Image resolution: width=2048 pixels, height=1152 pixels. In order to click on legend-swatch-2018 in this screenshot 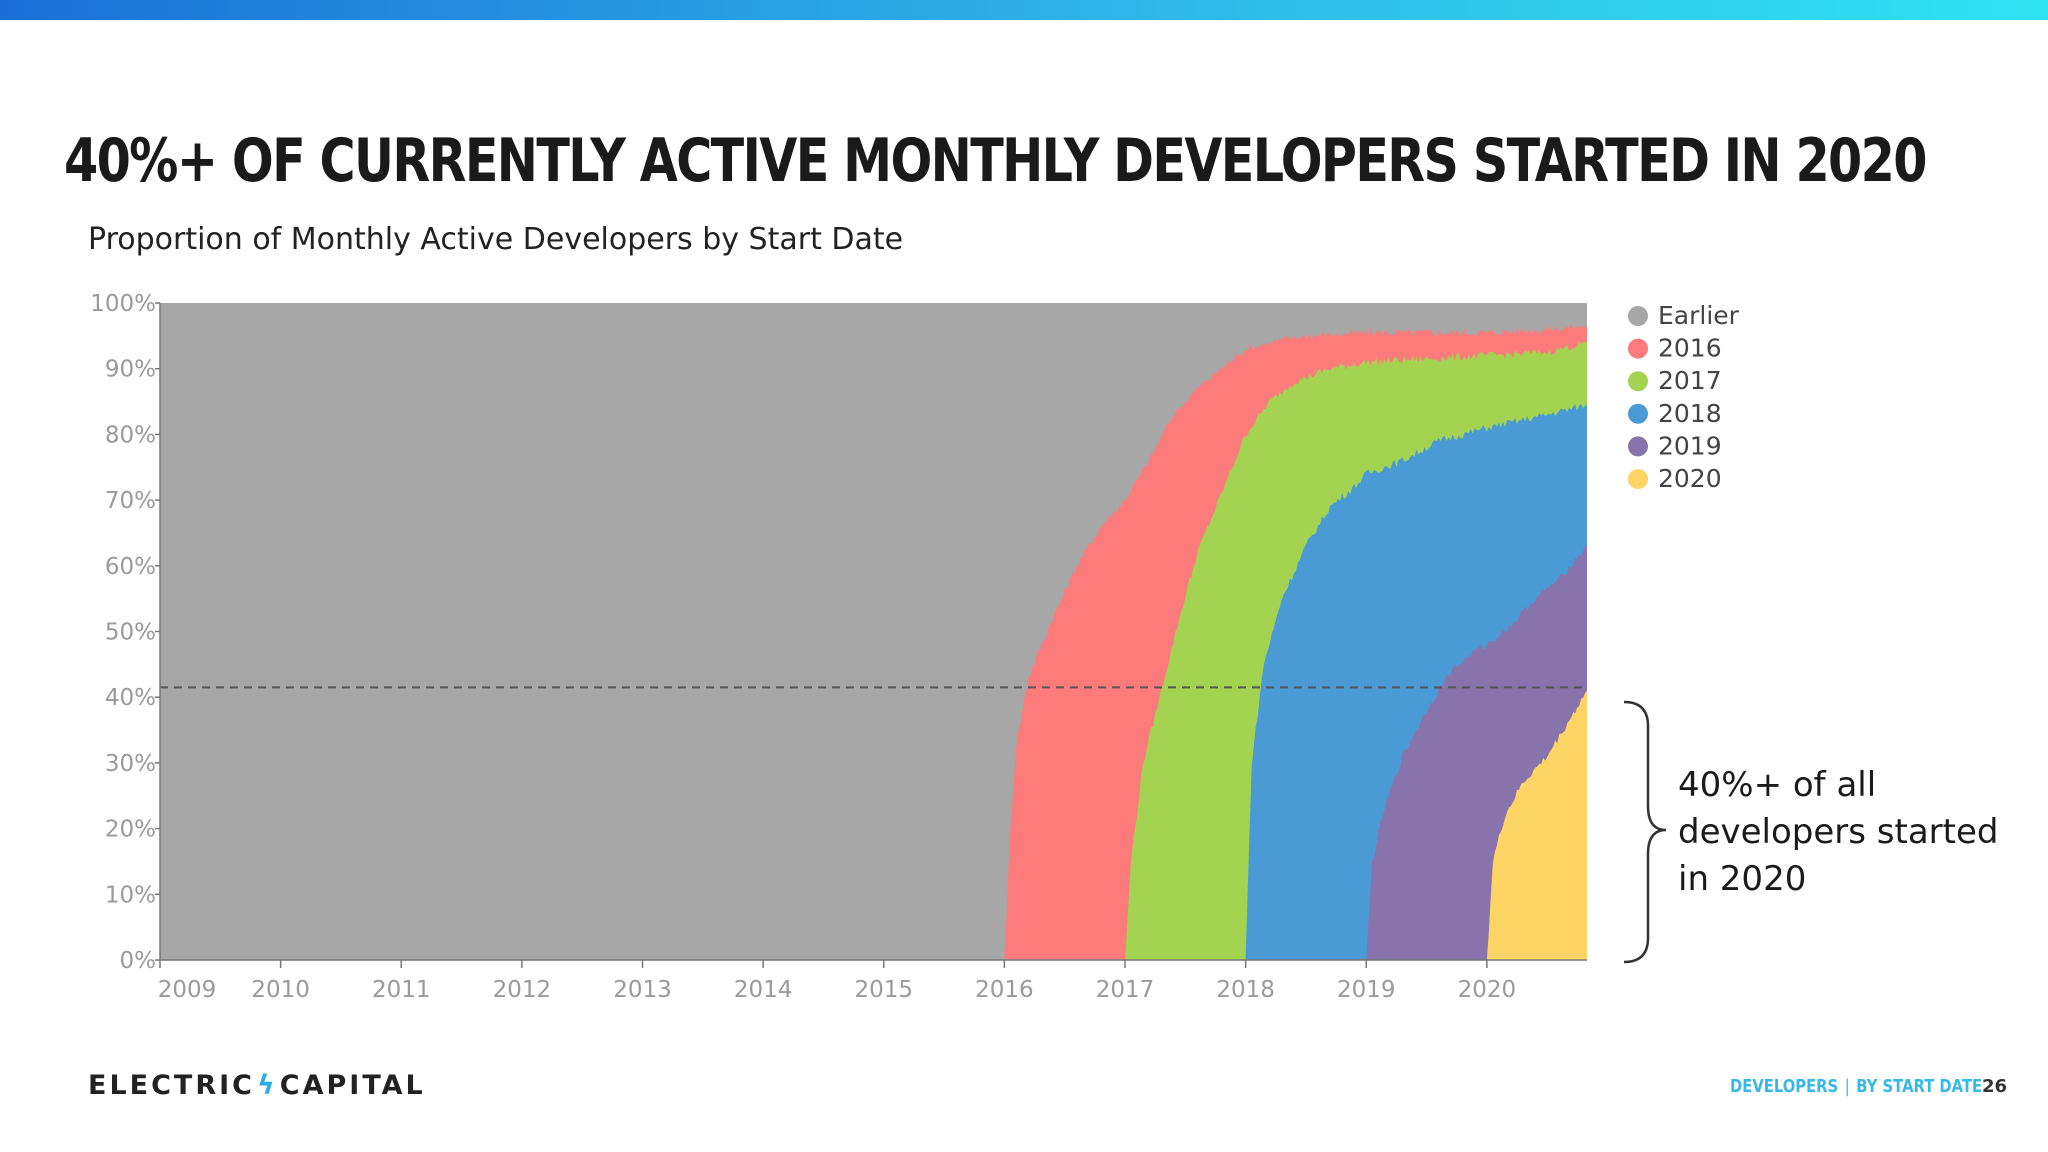, I will do `click(1638, 413)`.